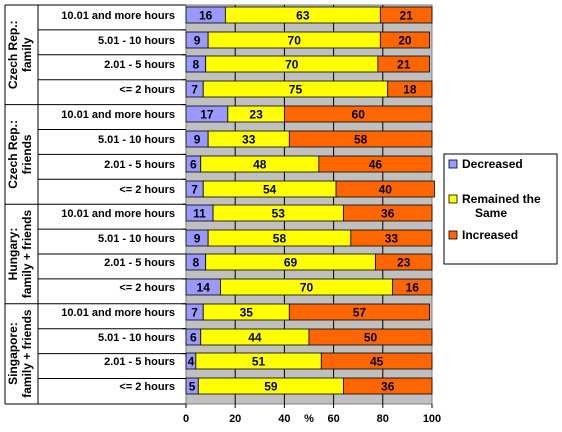 This screenshot has width=562, height=432. What do you see at coordinates (270, 190) in the screenshot?
I see `segment-label: 54` at bounding box center [270, 190].